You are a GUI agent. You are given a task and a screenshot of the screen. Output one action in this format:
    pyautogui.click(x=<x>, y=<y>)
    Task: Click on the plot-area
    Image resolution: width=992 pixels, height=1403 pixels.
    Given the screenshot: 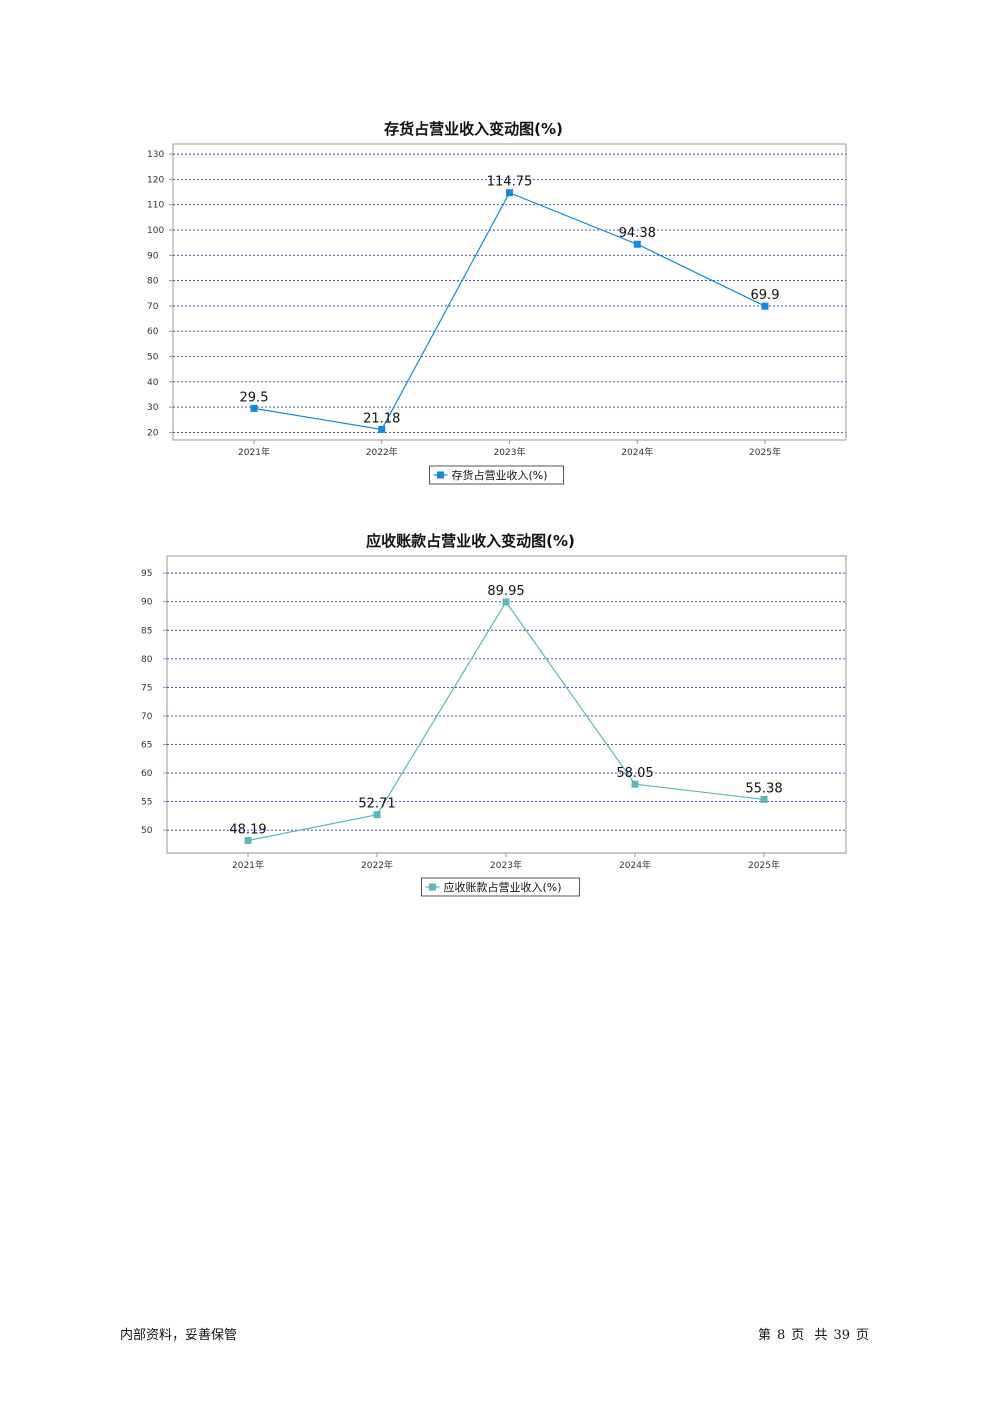 What is the action you would take?
    pyautogui.click(x=506, y=704)
    